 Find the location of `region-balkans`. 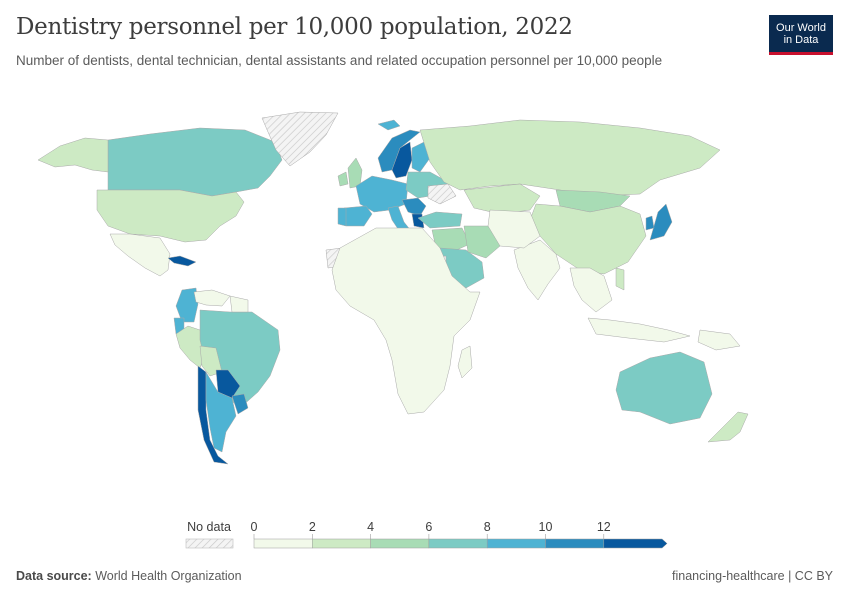

region-balkans is located at coordinates (414, 207).